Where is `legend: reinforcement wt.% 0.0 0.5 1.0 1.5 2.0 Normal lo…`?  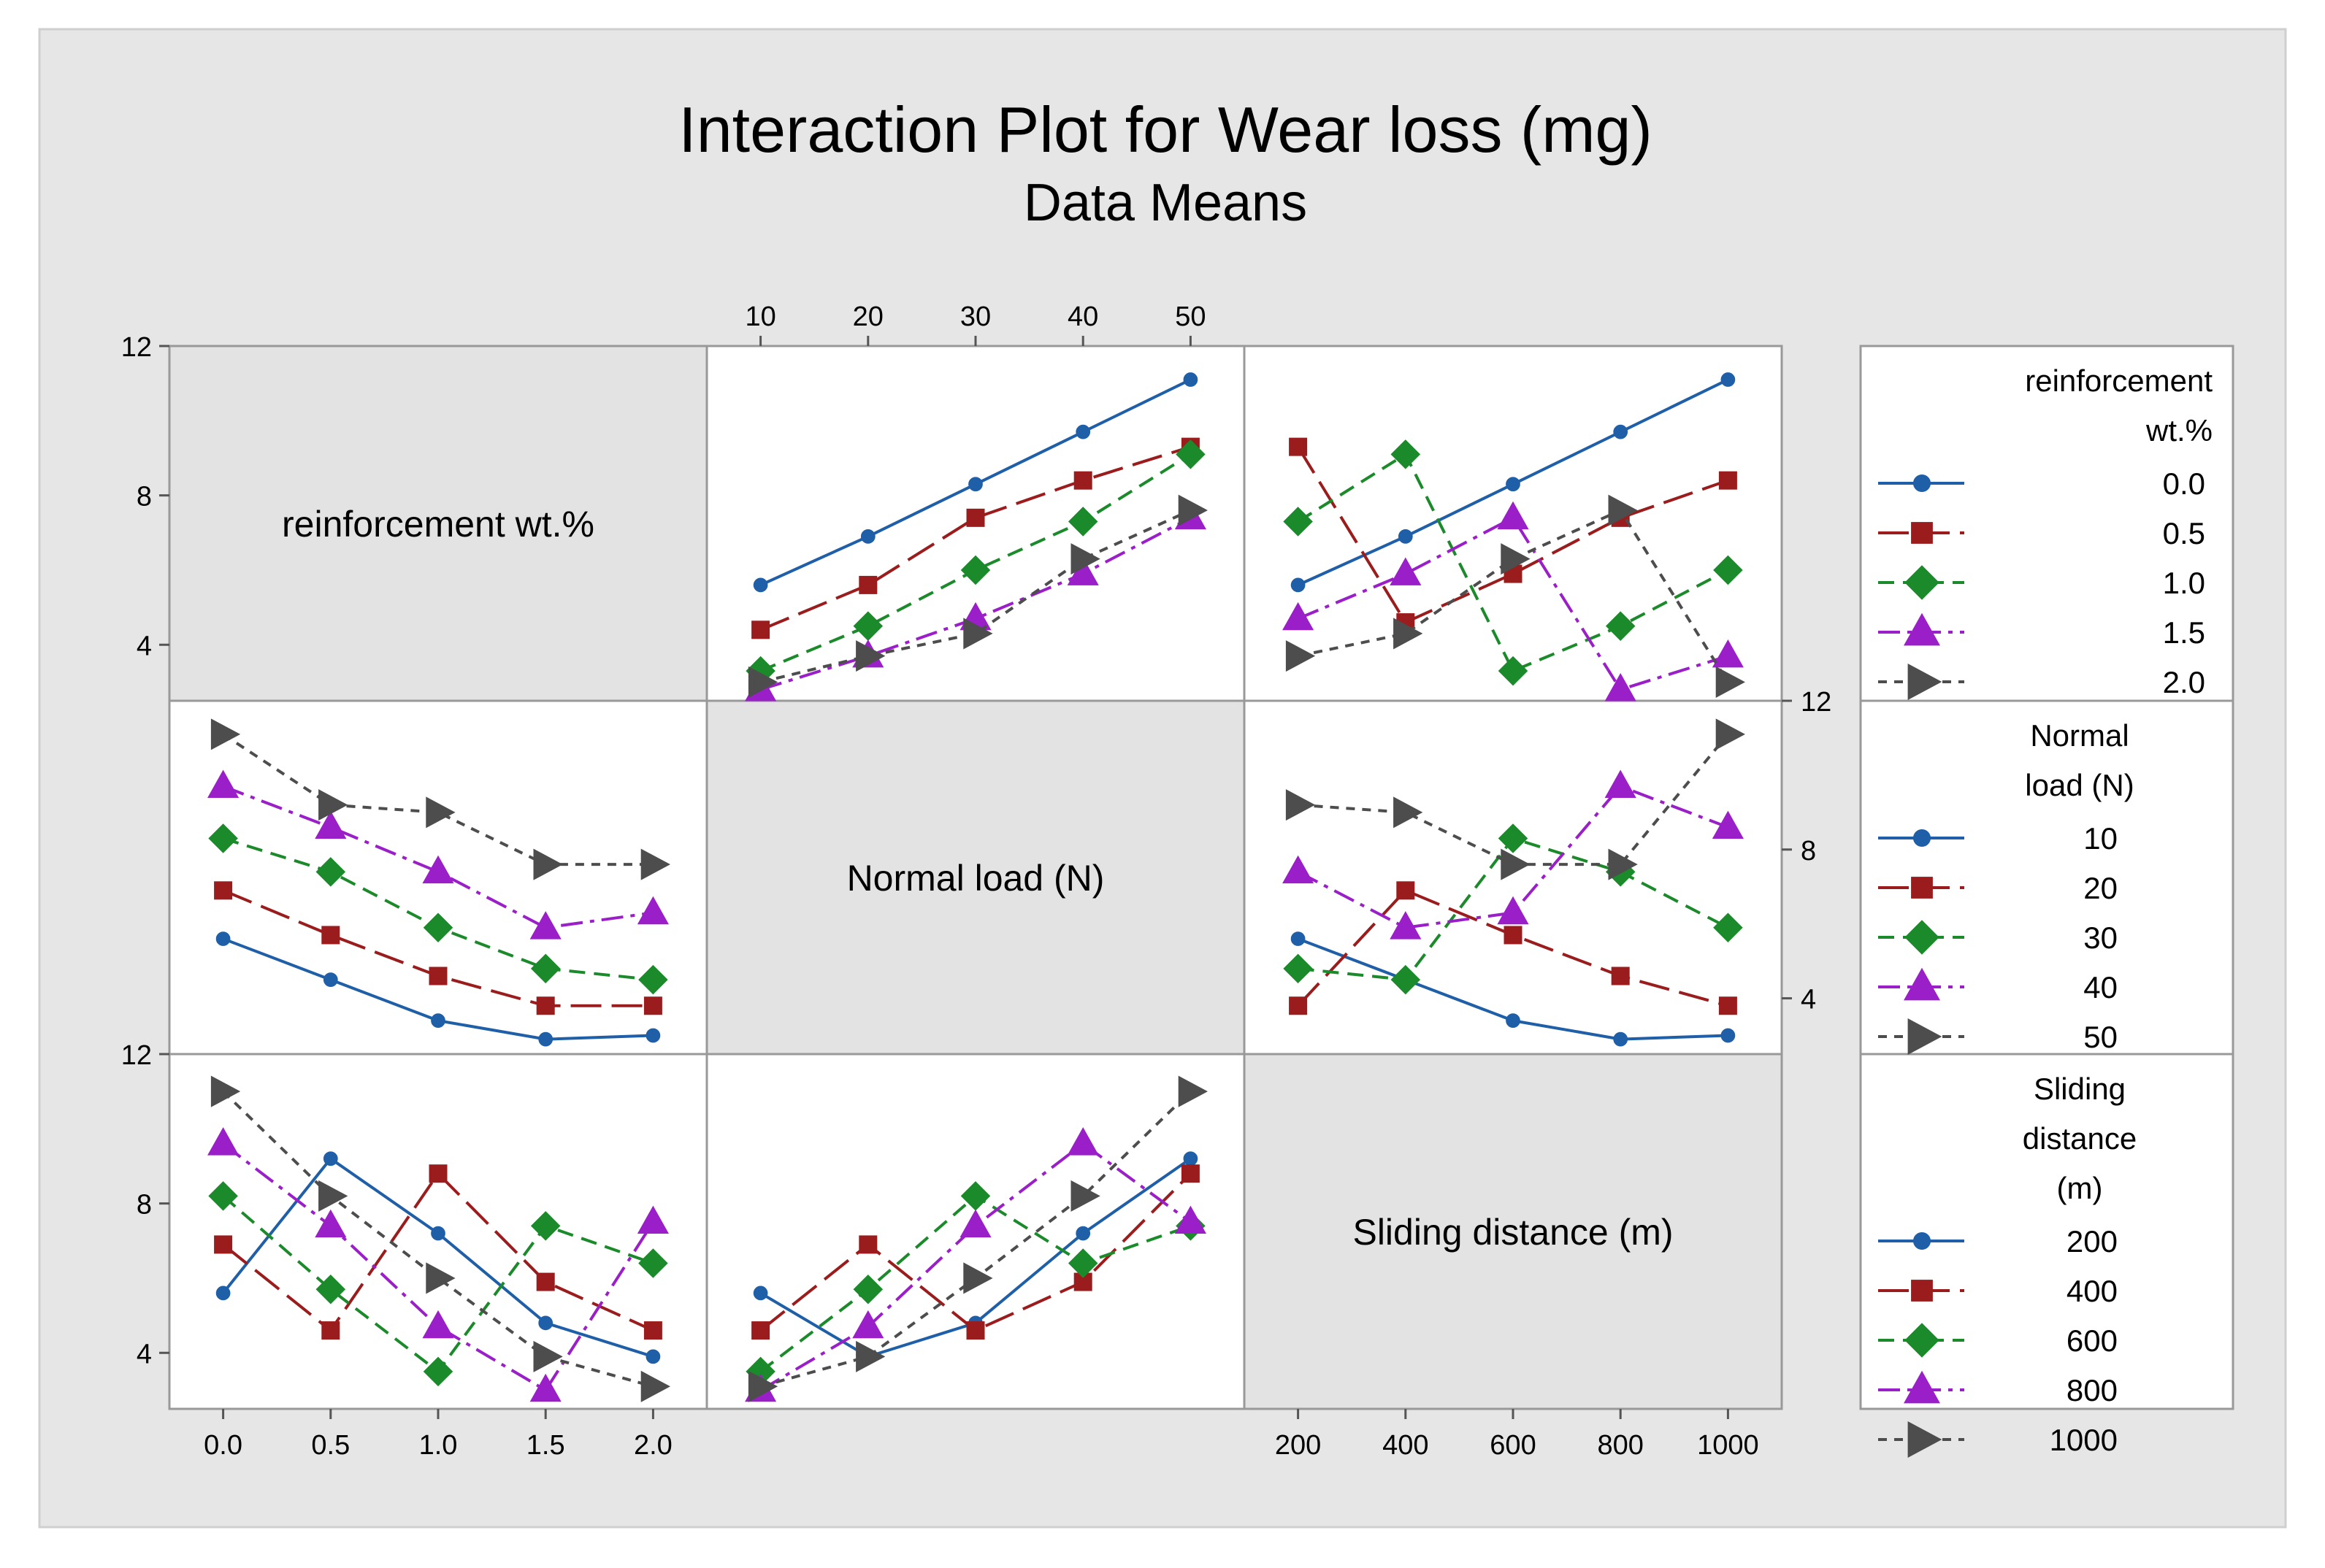
legend: reinforcement wt.% 0.0 0.5 1.0 1.5 2.0 Normal lo… is located at coordinates (2046, 901).